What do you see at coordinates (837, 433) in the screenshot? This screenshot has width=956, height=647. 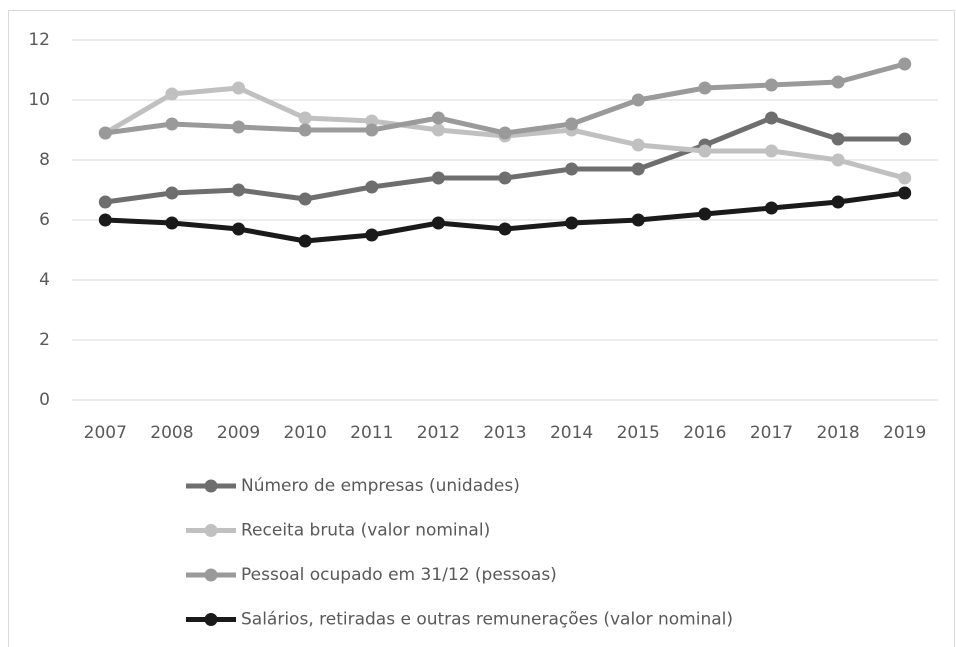 I see `x-tick-label: 2018` at bounding box center [837, 433].